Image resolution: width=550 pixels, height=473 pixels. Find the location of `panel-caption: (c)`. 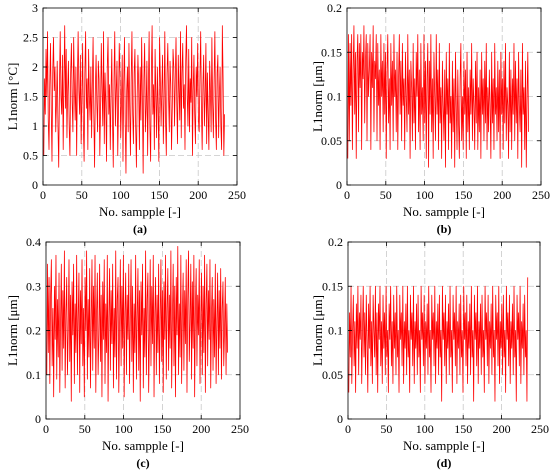

panel-caption: (c) is located at coordinates (142, 463).